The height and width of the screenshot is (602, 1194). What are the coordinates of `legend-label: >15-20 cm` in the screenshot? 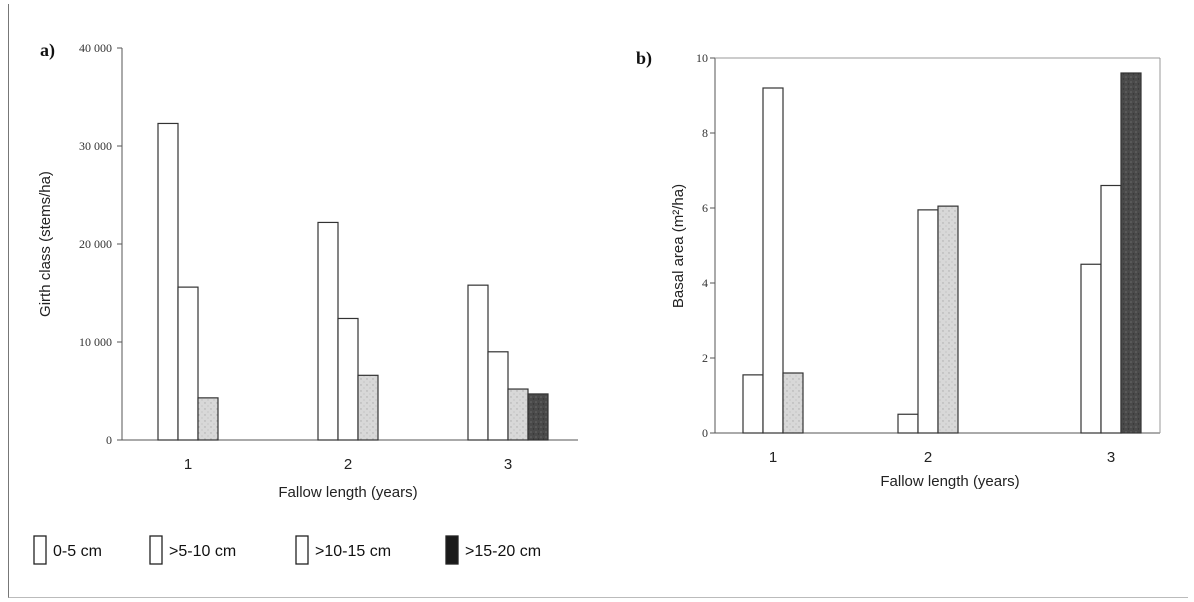 It's located at (503, 551).